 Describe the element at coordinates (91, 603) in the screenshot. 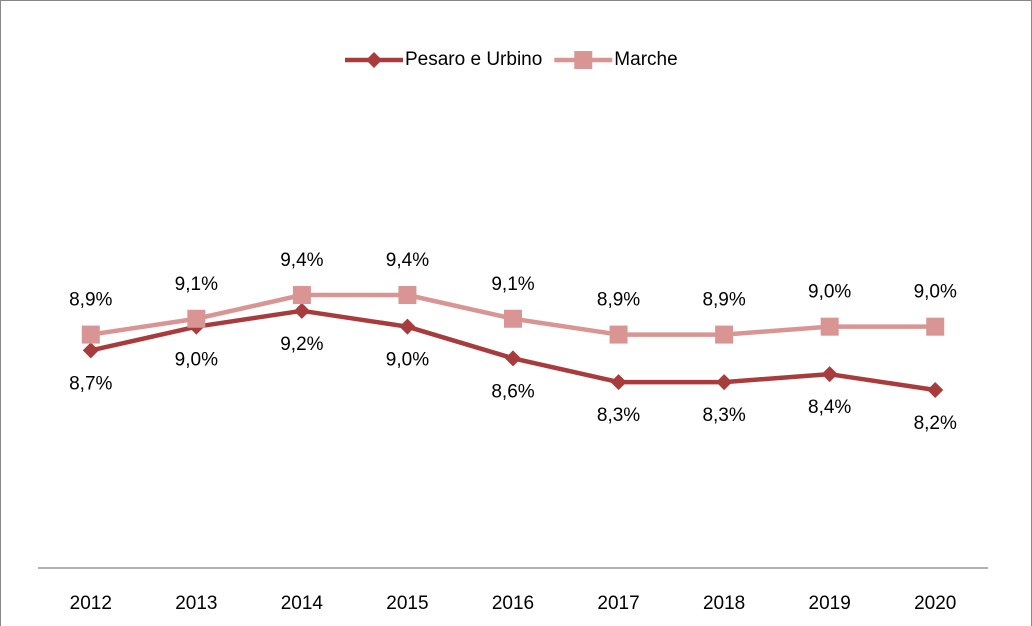

I see `x-tick-label: 2012` at that location.